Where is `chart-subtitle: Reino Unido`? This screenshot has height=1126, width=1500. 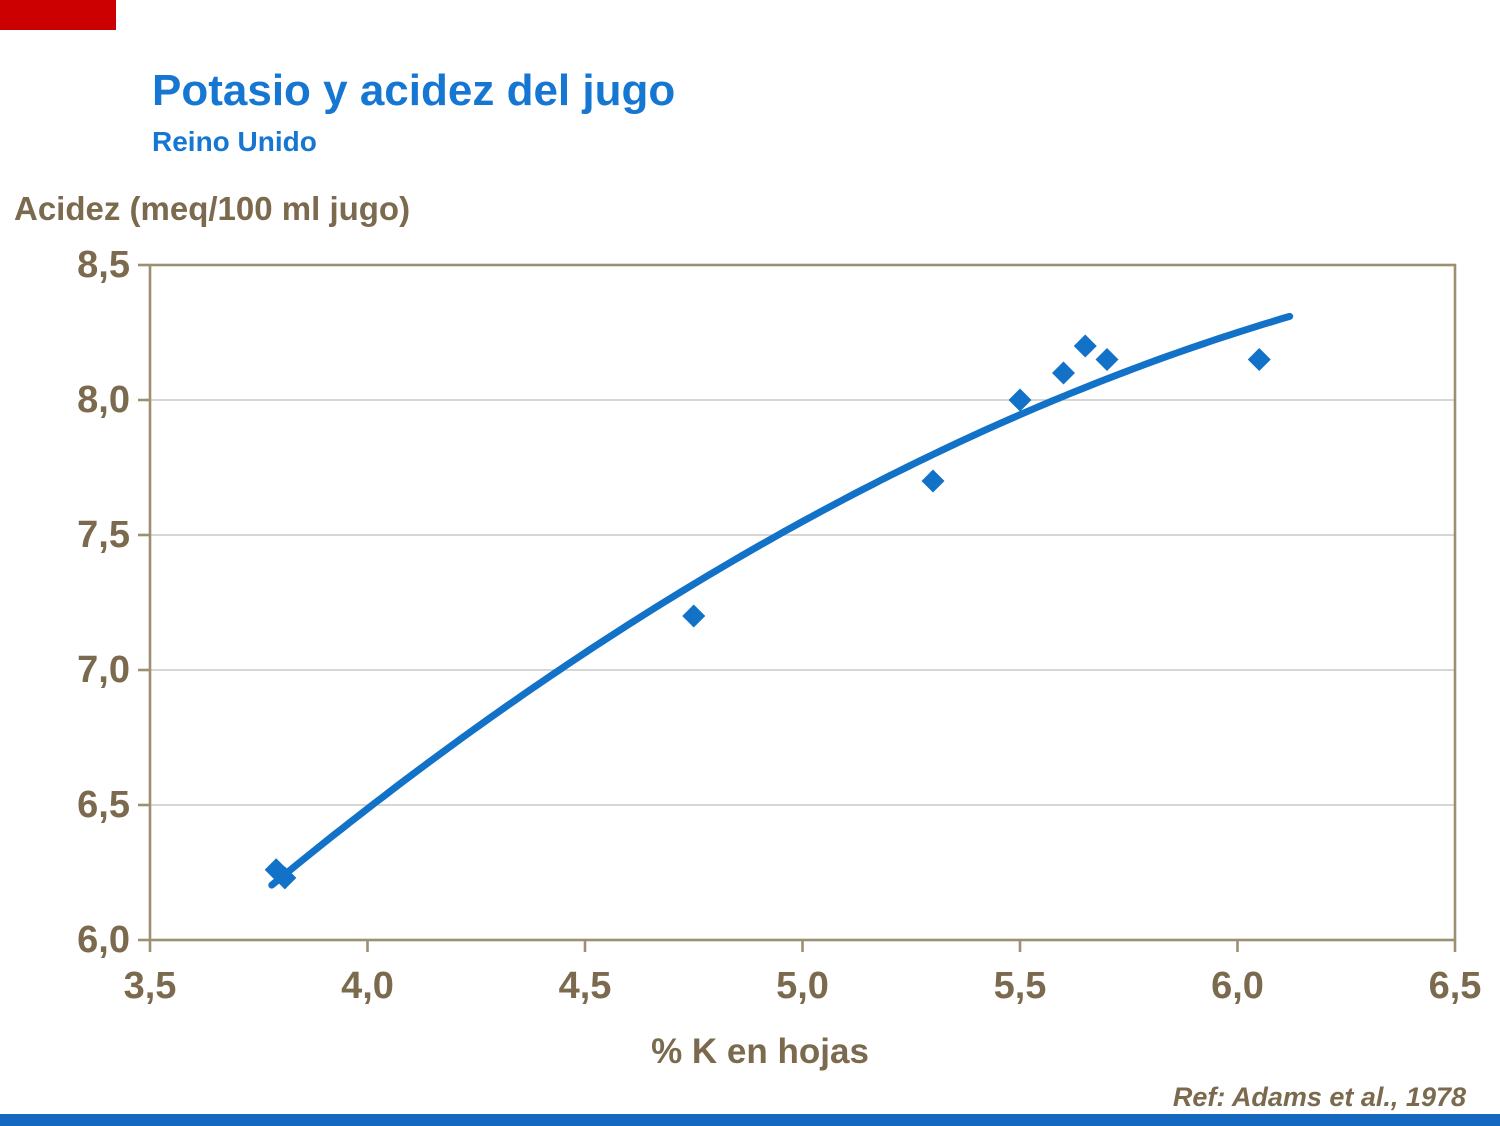
chart-subtitle: Reino Unido is located at coordinates (234, 141).